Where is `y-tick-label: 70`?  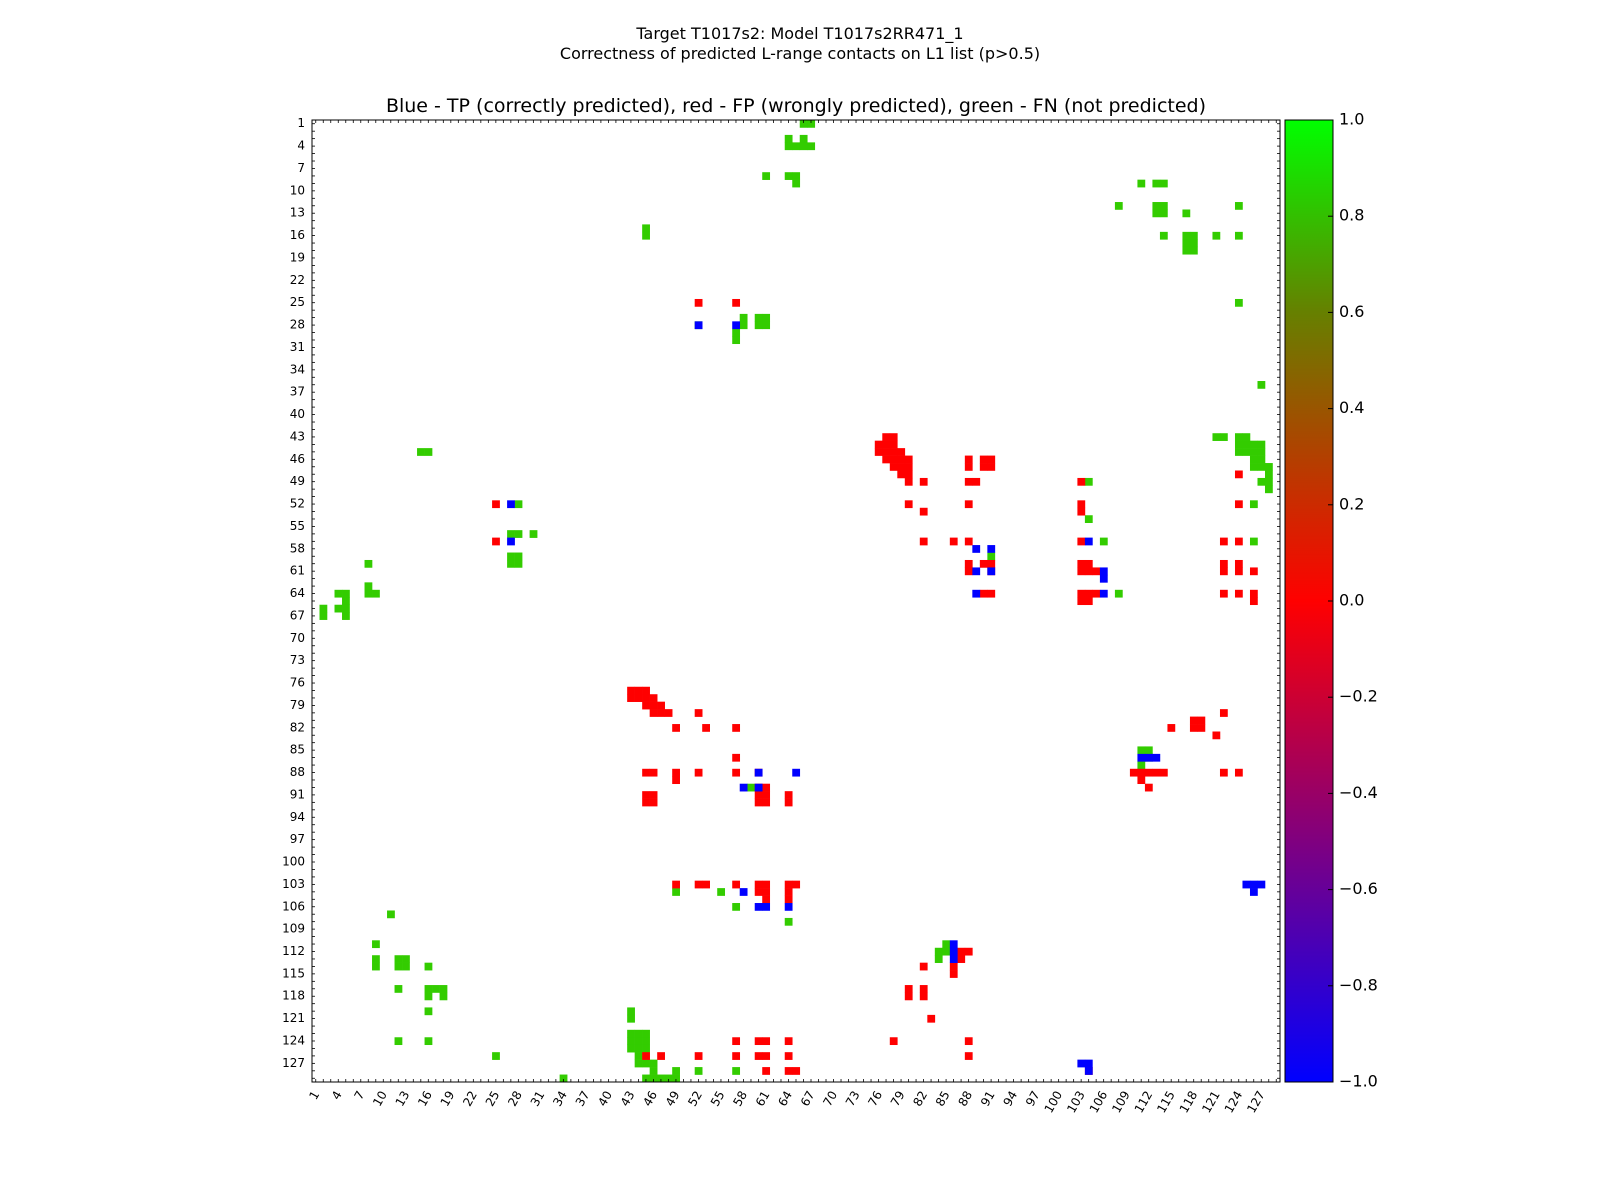 y-tick-label: 70 is located at coordinates (297, 638).